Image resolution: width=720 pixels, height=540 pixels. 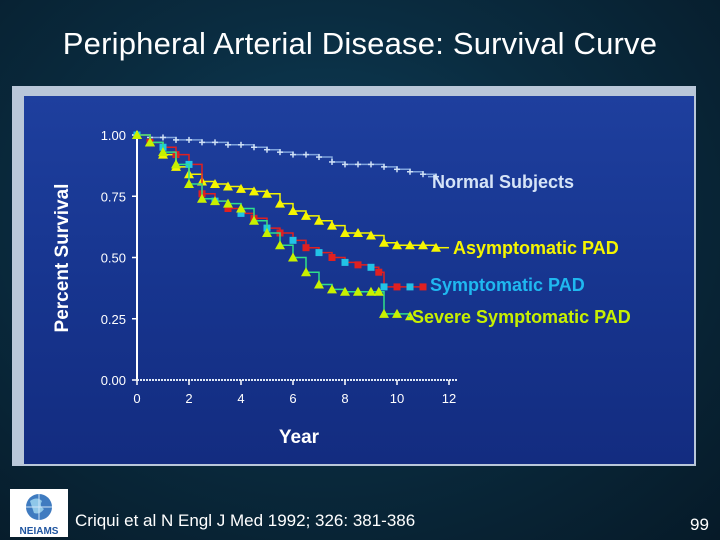 I want to click on y-tick-label: 0.25, so click(x=113, y=319).